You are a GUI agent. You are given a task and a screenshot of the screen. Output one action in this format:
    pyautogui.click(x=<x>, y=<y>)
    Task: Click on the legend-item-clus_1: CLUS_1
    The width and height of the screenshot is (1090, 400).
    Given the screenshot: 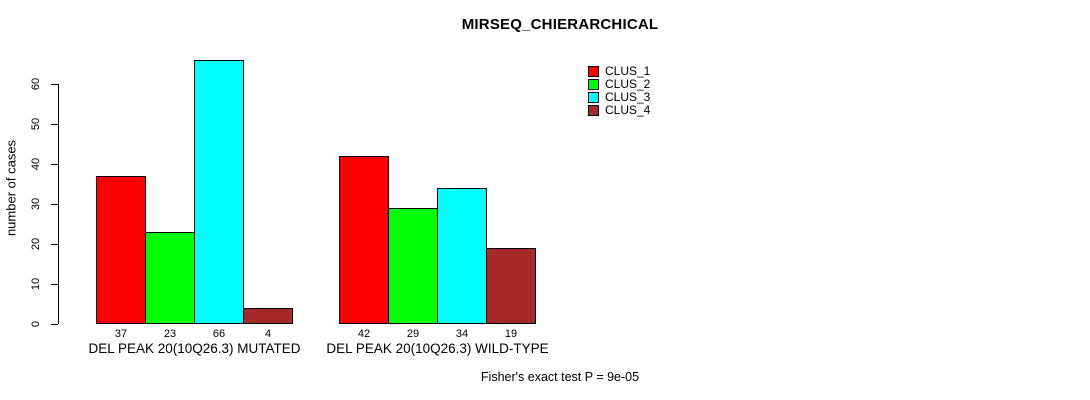 What is the action you would take?
    pyautogui.click(x=619, y=71)
    